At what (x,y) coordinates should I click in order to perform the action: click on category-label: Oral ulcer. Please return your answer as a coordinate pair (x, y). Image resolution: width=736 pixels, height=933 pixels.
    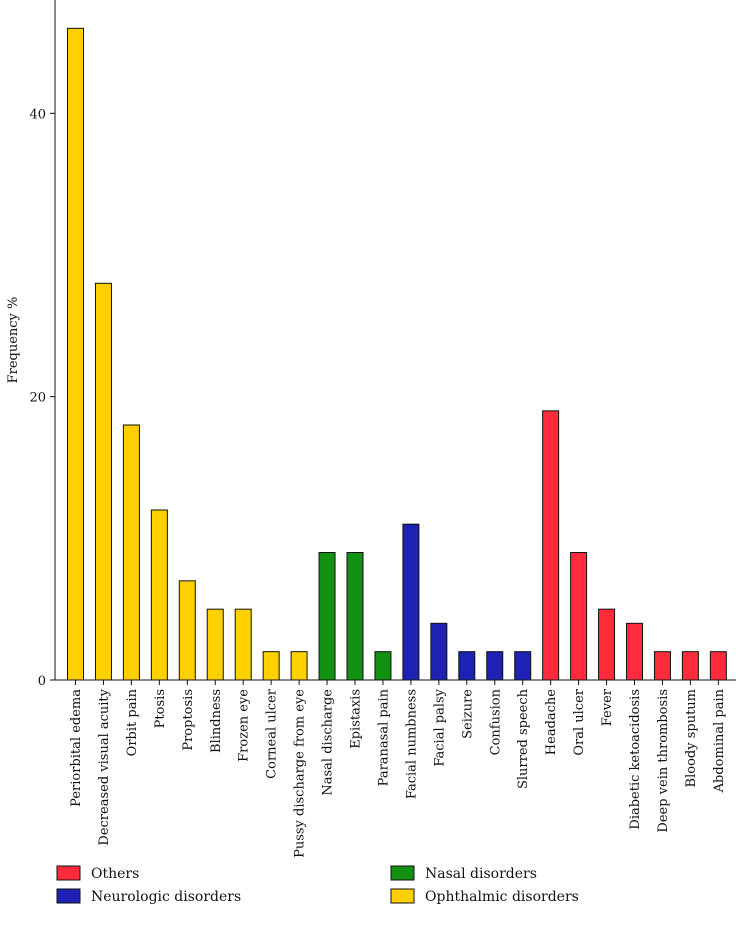
    Looking at the image, I should click on (579, 721).